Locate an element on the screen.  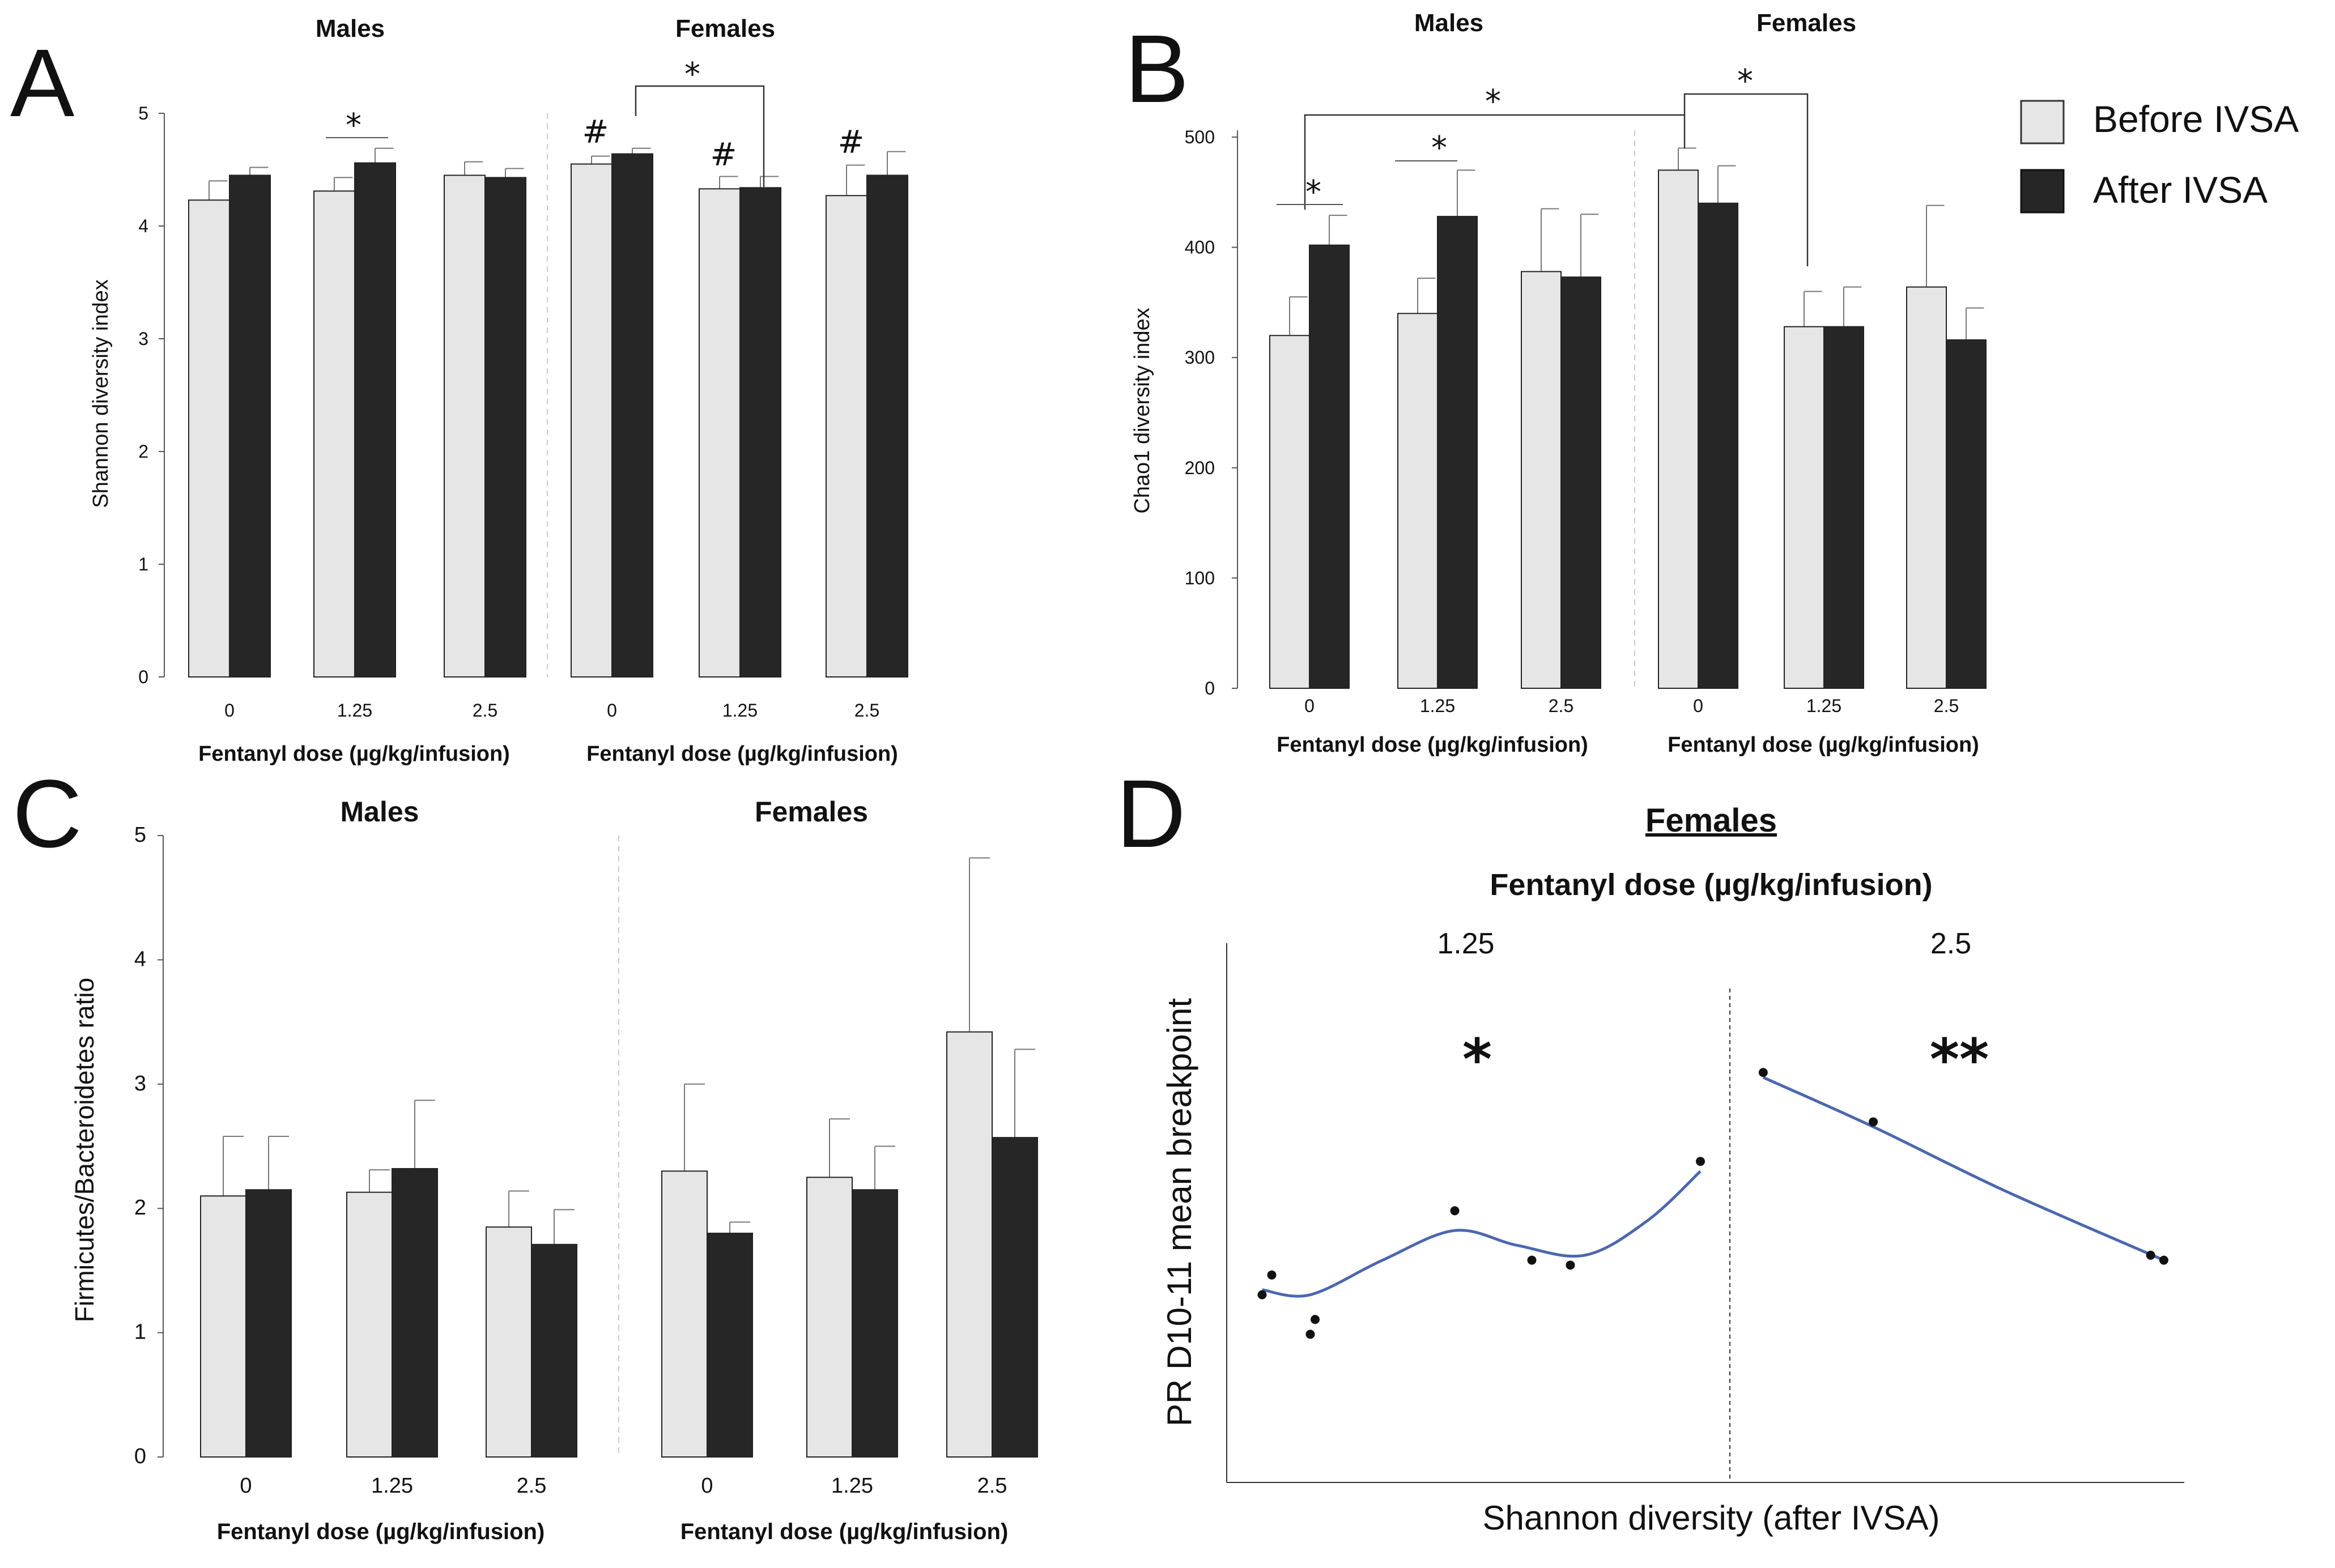
panel-c-females-title: Females is located at coordinates (812, 812).